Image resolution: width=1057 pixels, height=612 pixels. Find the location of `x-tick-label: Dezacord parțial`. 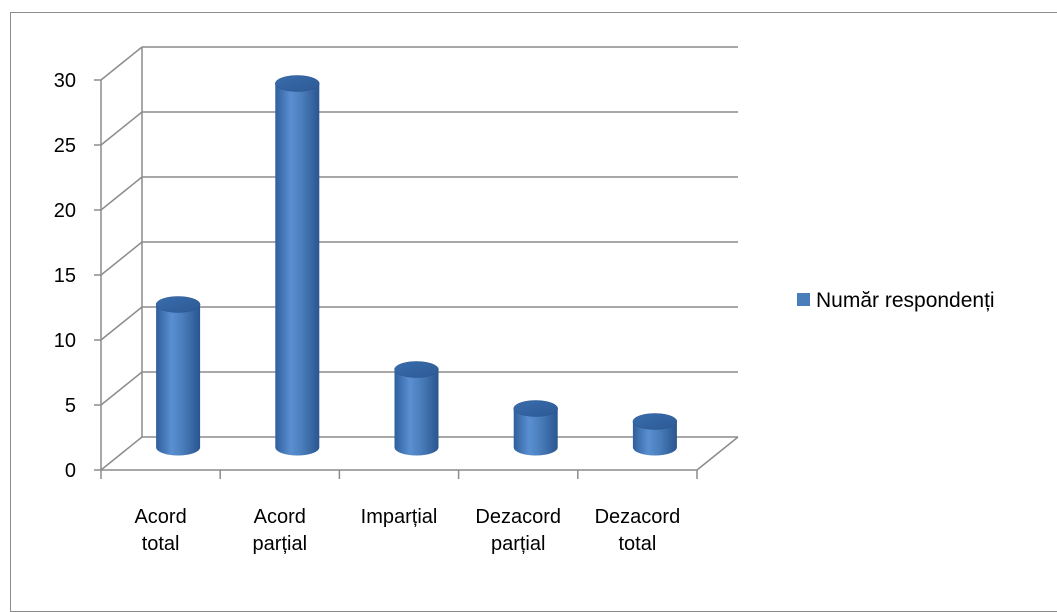

x-tick-label: Dezacord parțial is located at coordinates (518, 530).